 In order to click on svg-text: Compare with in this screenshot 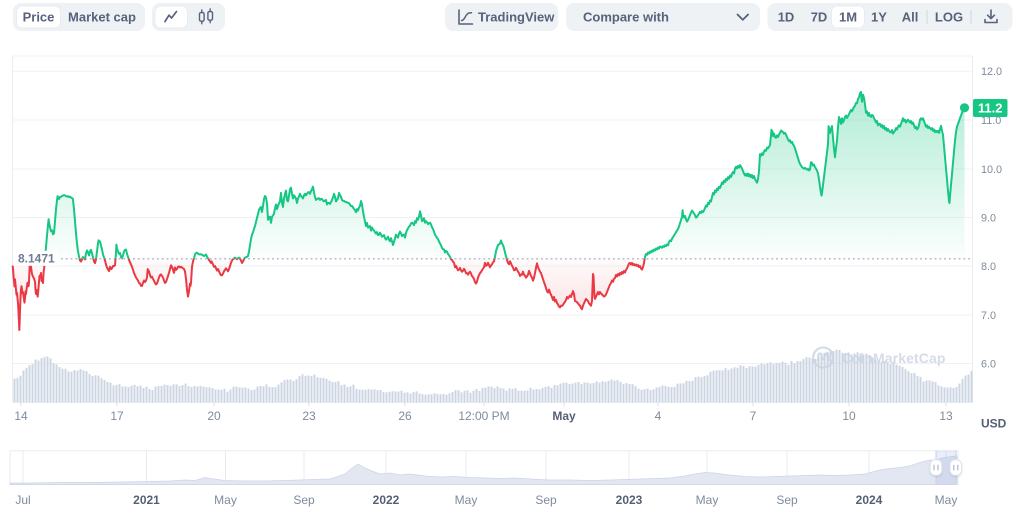, I will do `click(626, 17)`.